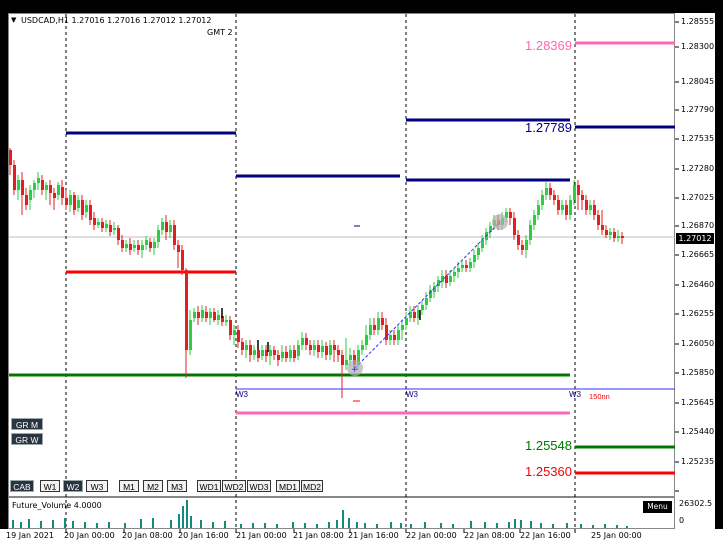 This screenshot has height=557, width=723. I want to click on volume-indicator-pane, so click(341, 513).